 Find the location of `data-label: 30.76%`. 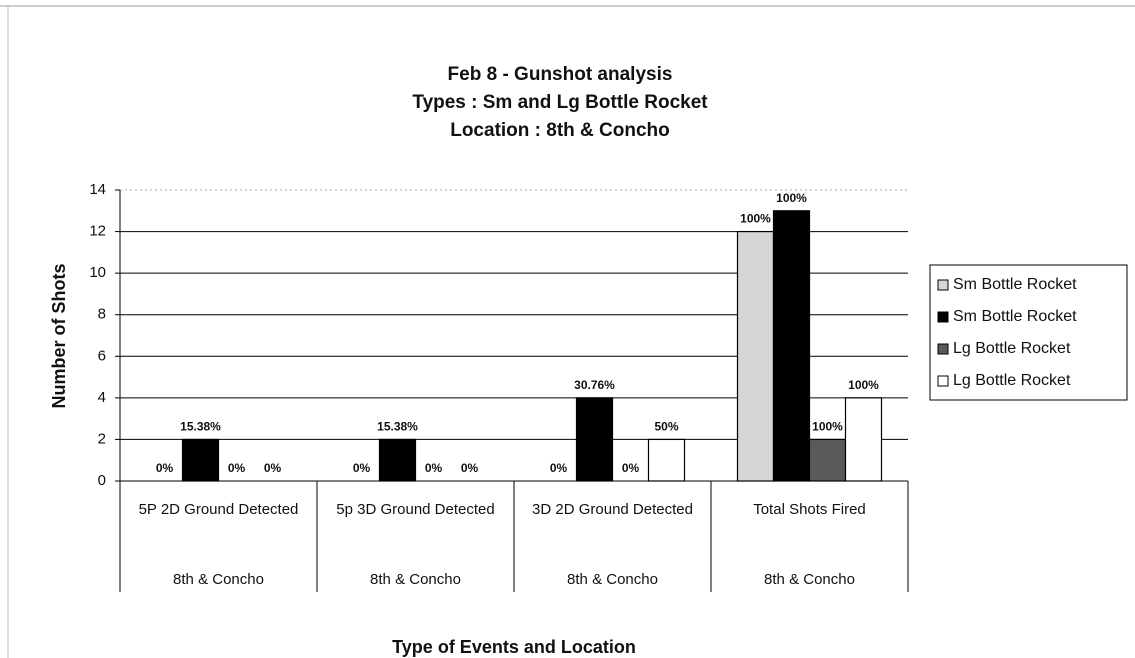

data-label: 30.76% is located at coordinates (594, 385).